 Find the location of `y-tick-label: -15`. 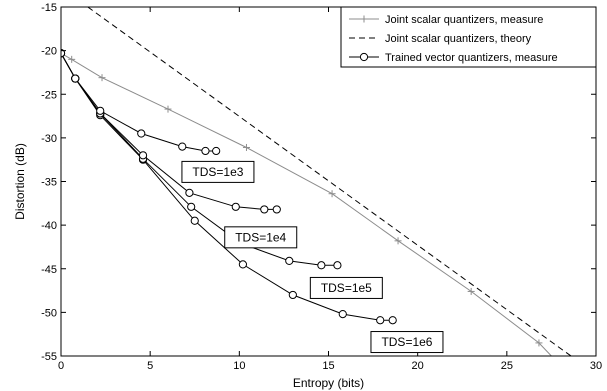

y-tick-label: -15 is located at coordinates (49, 8).